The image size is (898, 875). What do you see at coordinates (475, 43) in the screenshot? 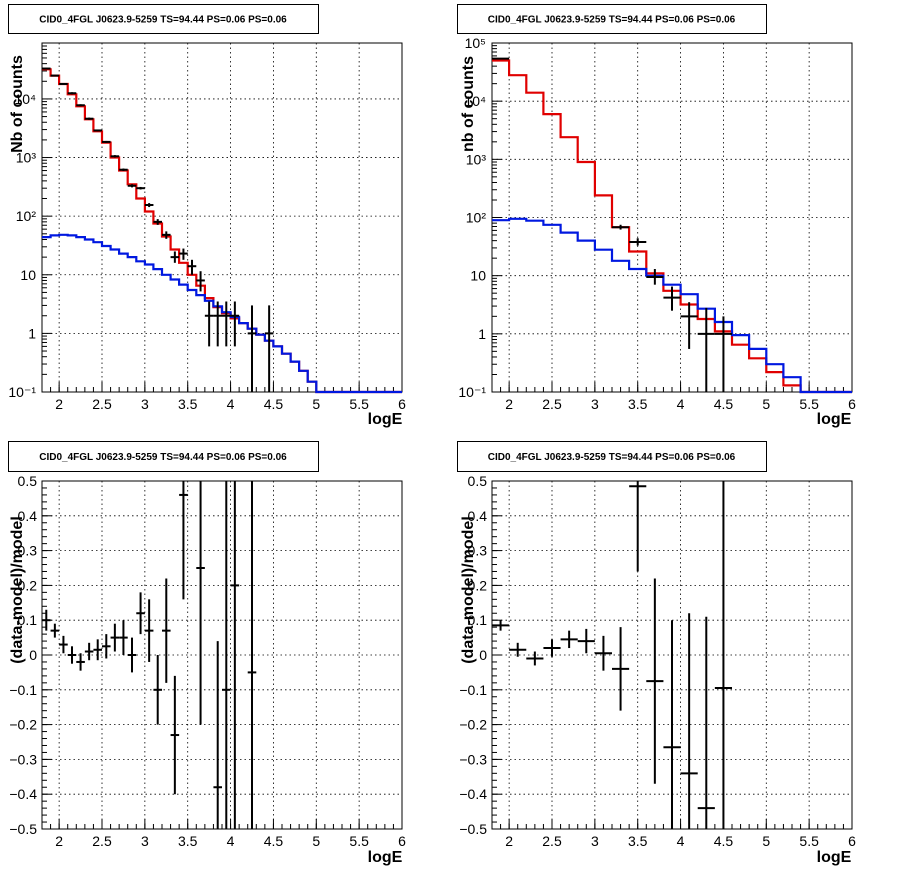
I see `y-tick-label: 10⁵` at bounding box center [475, 43].